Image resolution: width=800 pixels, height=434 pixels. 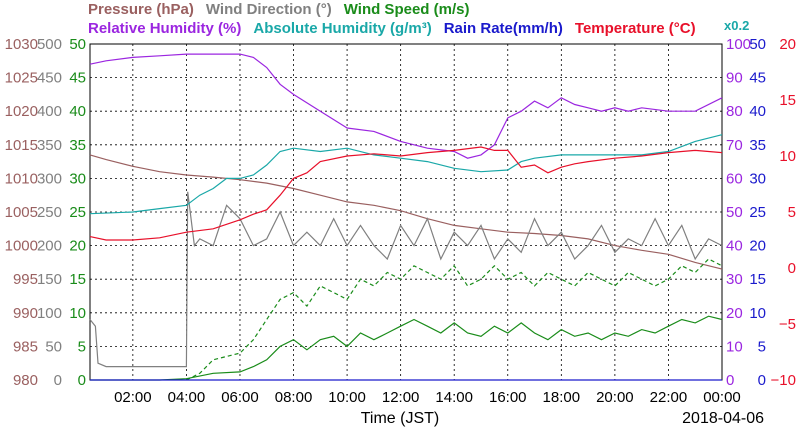 I want to click on y-tick-label-wind_speed: 25, so click(x=77, y=212).